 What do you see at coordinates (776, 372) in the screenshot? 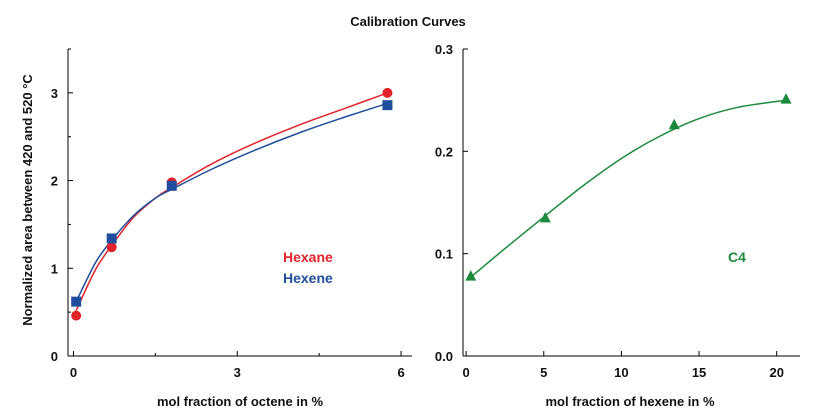
I see `hexene-x-tick-label: 20` at bounding box center [776, 372].